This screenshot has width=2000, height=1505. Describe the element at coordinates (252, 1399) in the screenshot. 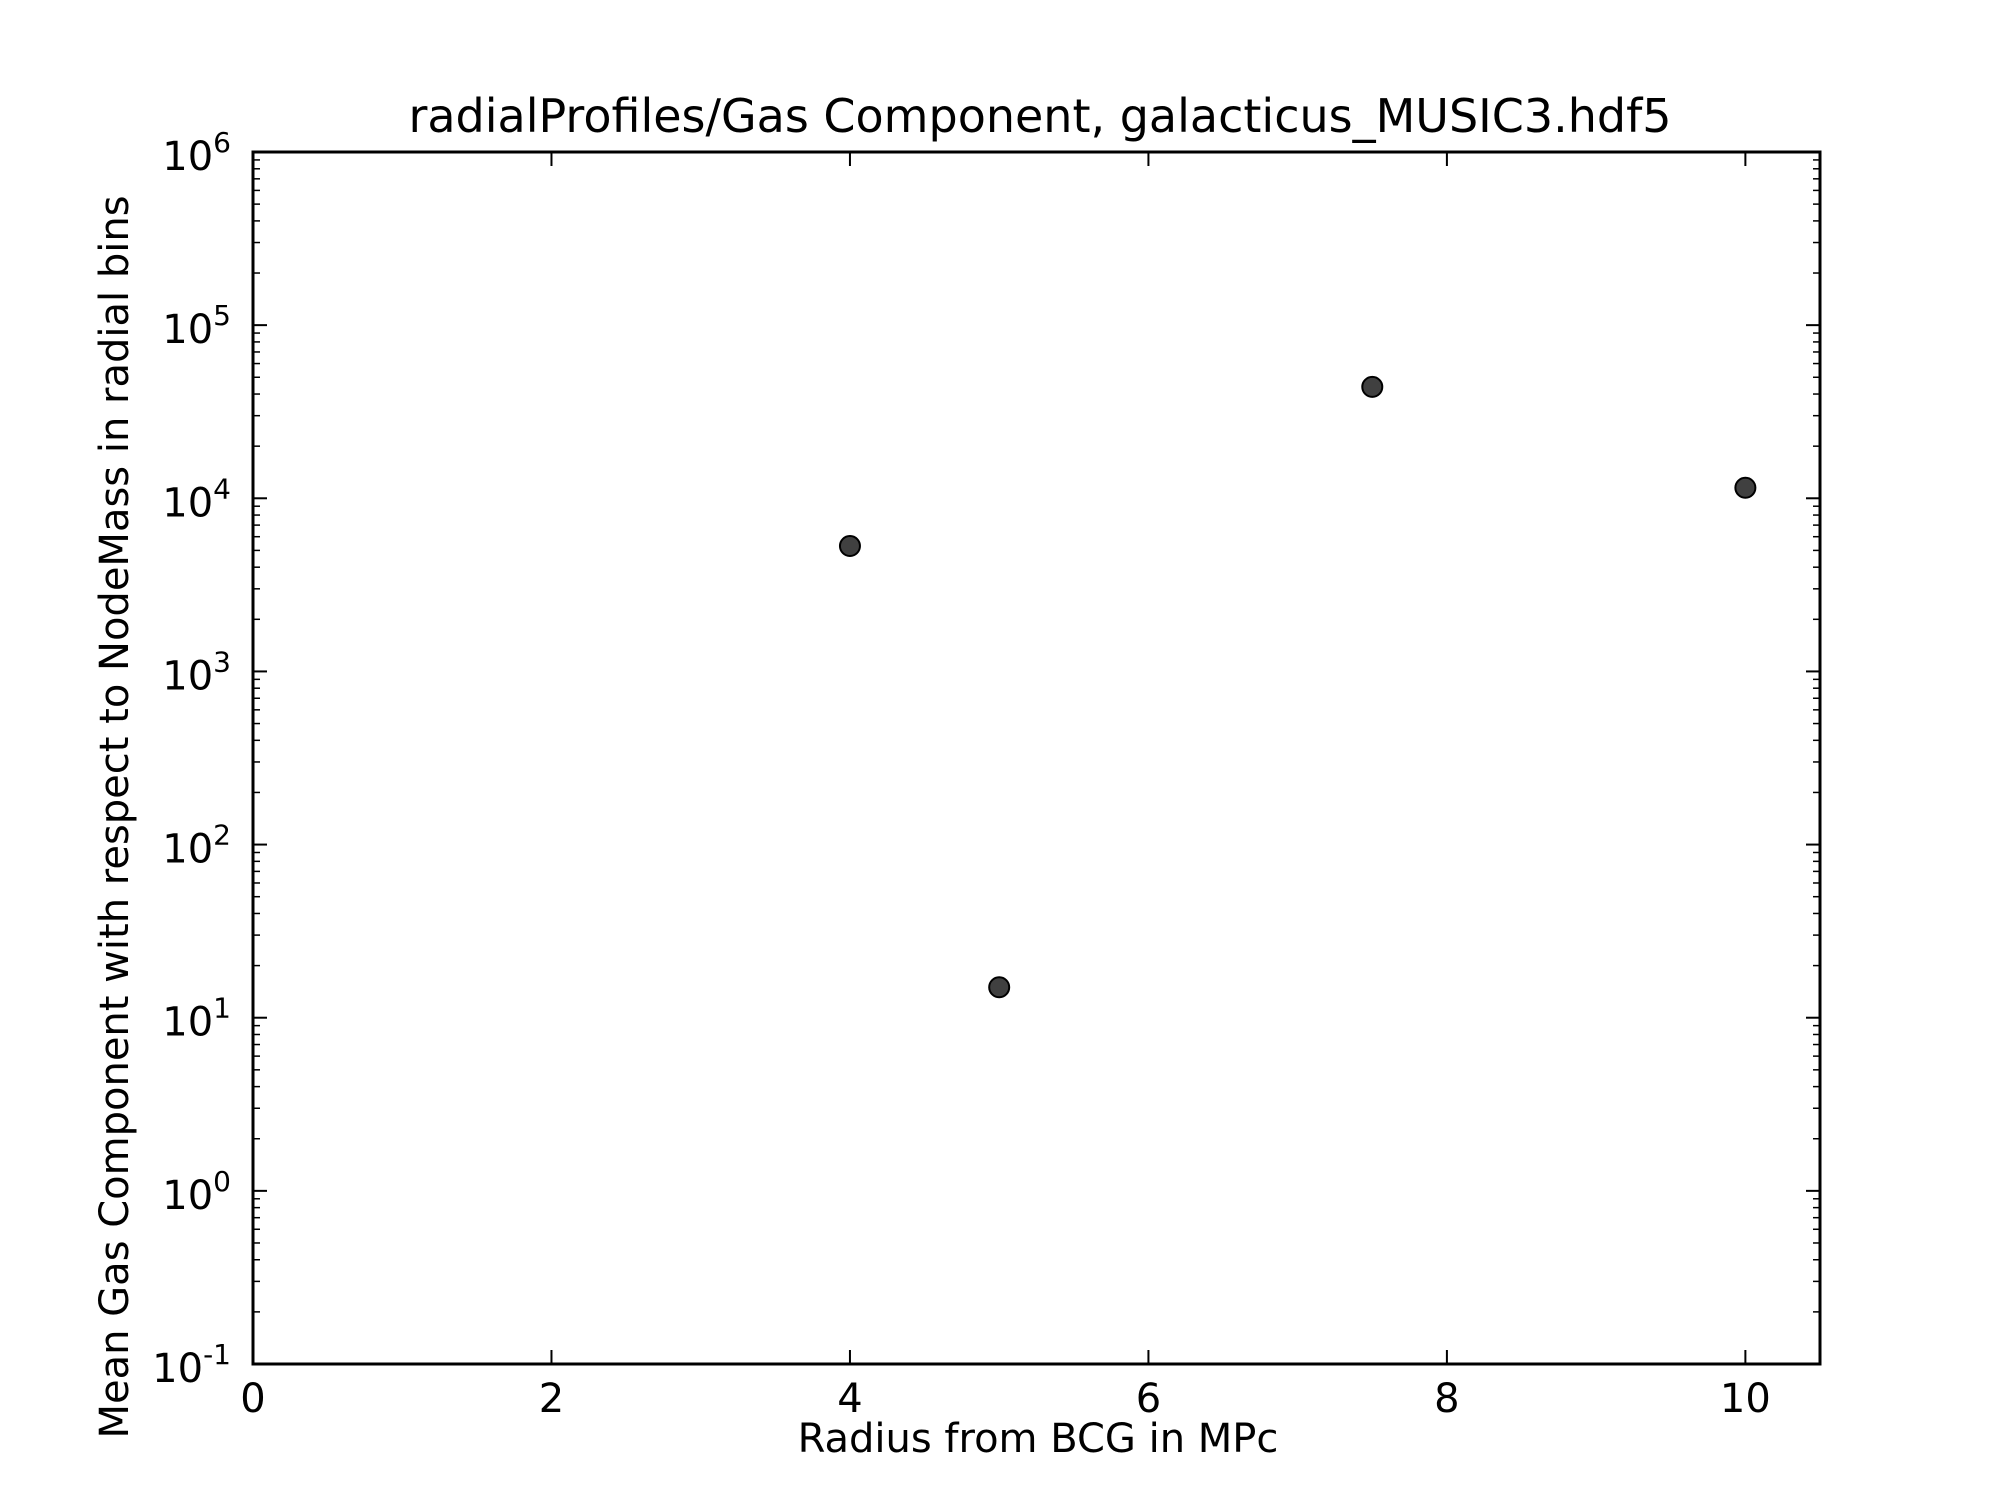

I see `x-tick-label: 0` at that location.